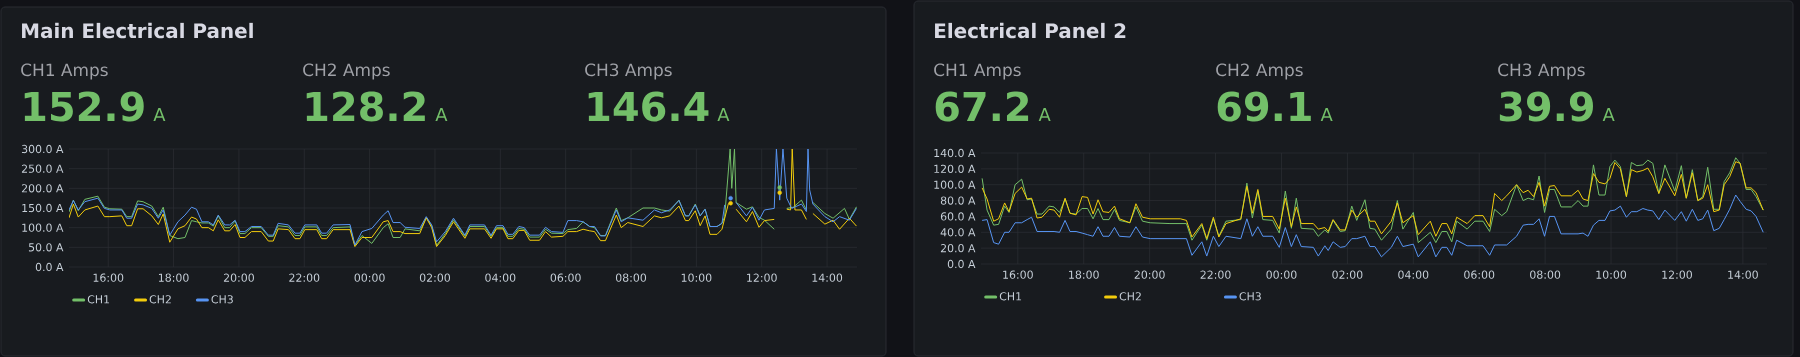 This screenshot has height=357, width=1800. I want to click on y-tick-label: 120.0 A, so click(955, 168).